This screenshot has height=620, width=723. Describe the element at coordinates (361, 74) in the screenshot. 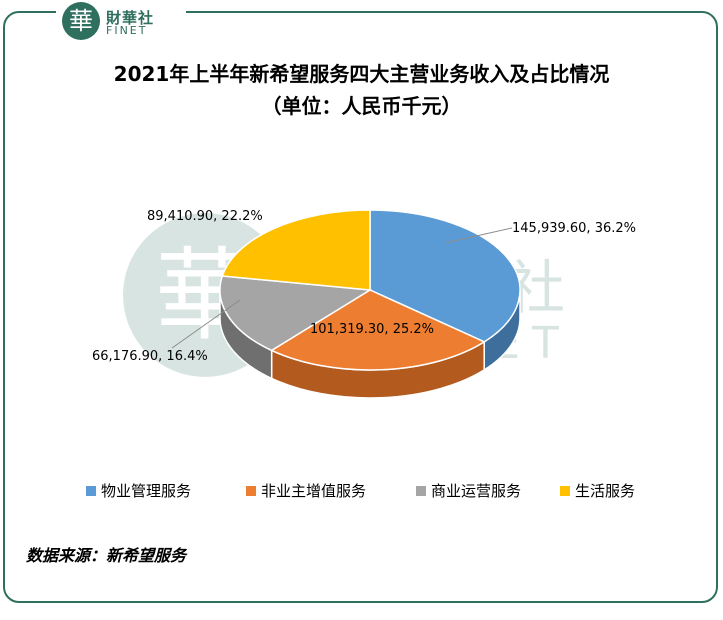

I see `chart-title: 2021年上半年新希望服务四大主营业务收入及占比情况` at that location.